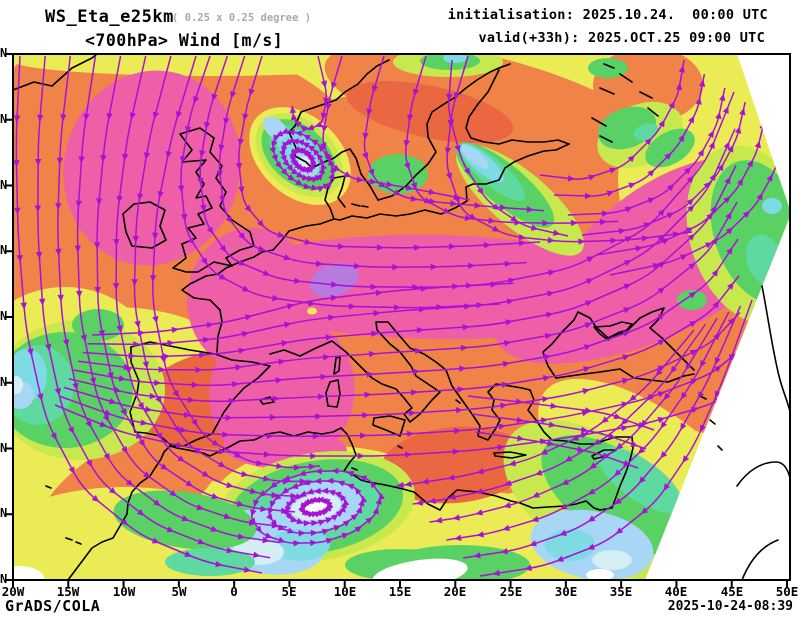 The width and height of the screenshot is (800, 618). I want to click on x-axis-label: 50E, so click(787, 591).